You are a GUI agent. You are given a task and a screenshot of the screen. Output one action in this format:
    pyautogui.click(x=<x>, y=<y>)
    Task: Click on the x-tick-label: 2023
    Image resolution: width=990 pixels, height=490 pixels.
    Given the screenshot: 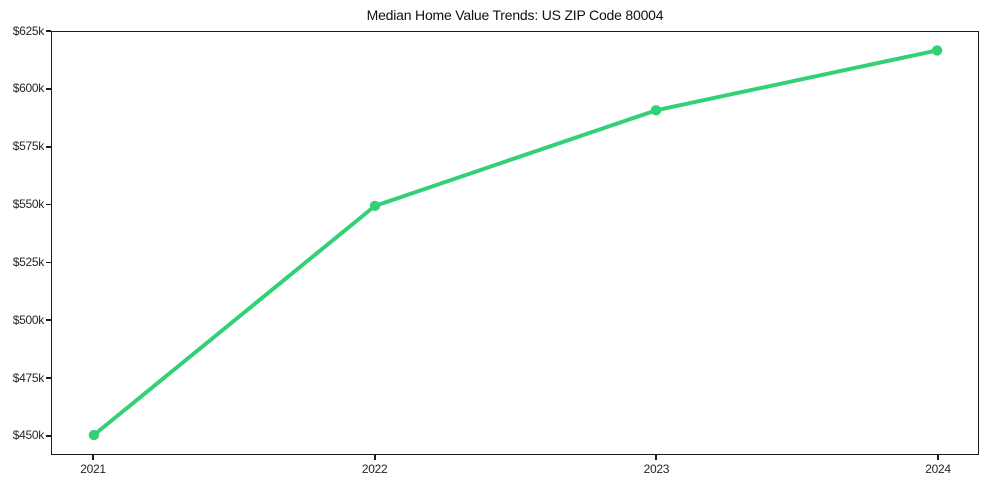 What is the action you would take?
    pyautogui.click(x=656, y=469)
    